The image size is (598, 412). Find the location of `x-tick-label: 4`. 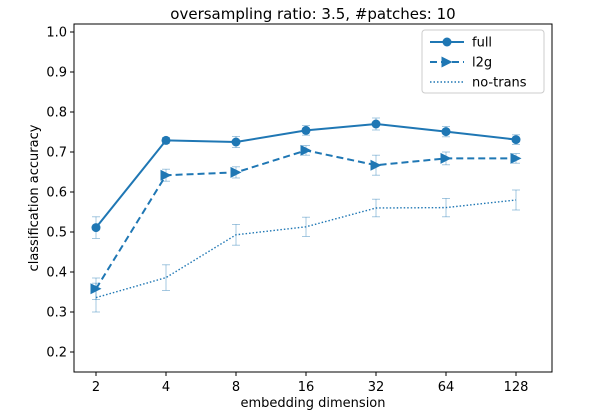

x-tick-label: 4 is located at coordinates (166, 387).